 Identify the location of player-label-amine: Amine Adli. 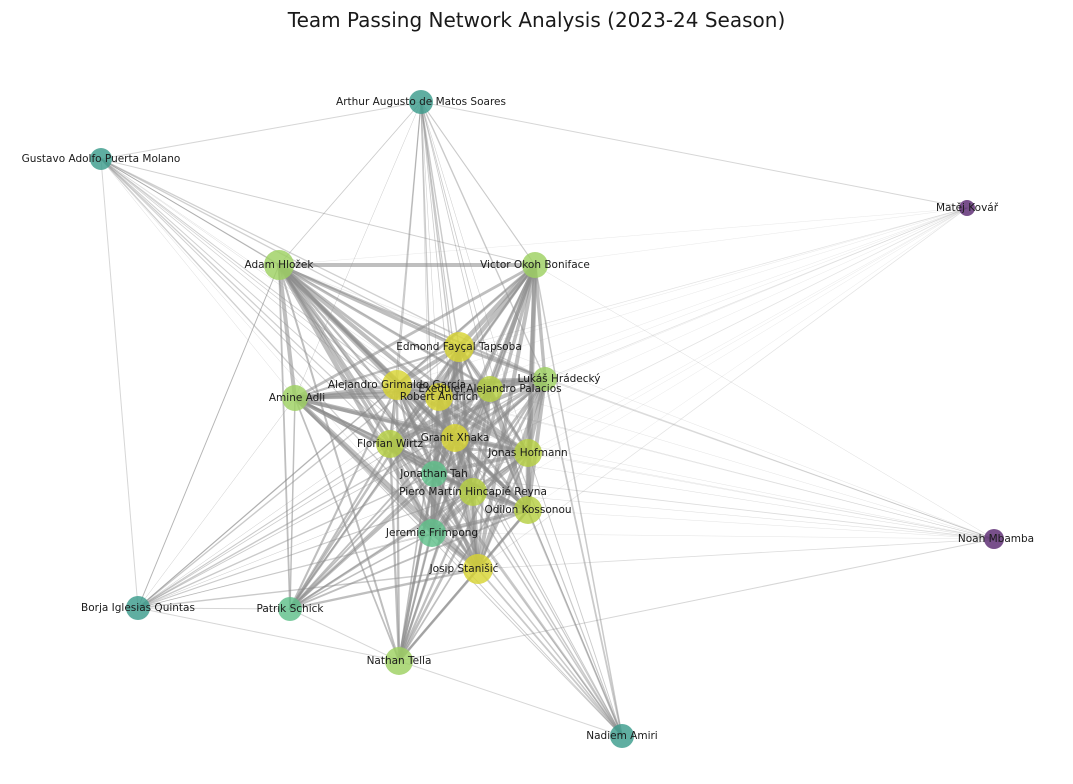
(297, 398).